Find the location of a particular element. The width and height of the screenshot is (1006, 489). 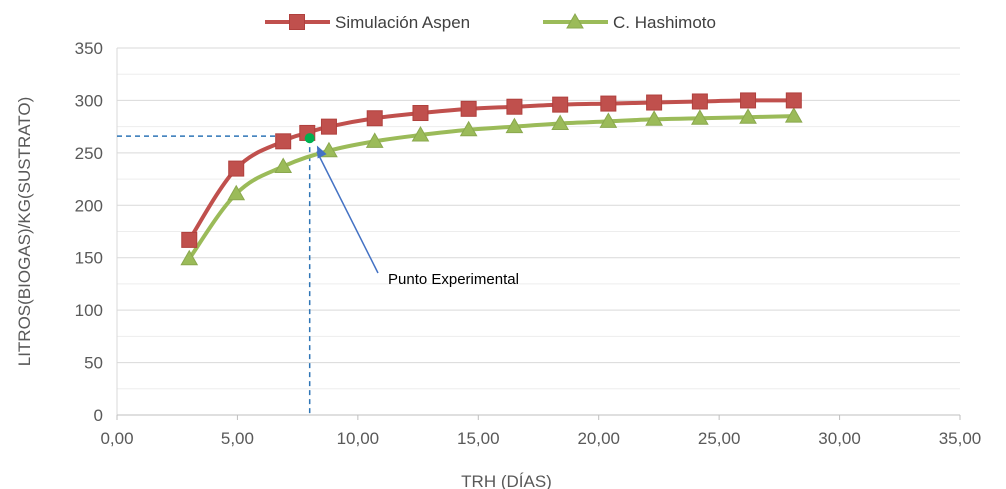

x-axis-title: TRH (DÍAS) is located at coordinates (506, 480).